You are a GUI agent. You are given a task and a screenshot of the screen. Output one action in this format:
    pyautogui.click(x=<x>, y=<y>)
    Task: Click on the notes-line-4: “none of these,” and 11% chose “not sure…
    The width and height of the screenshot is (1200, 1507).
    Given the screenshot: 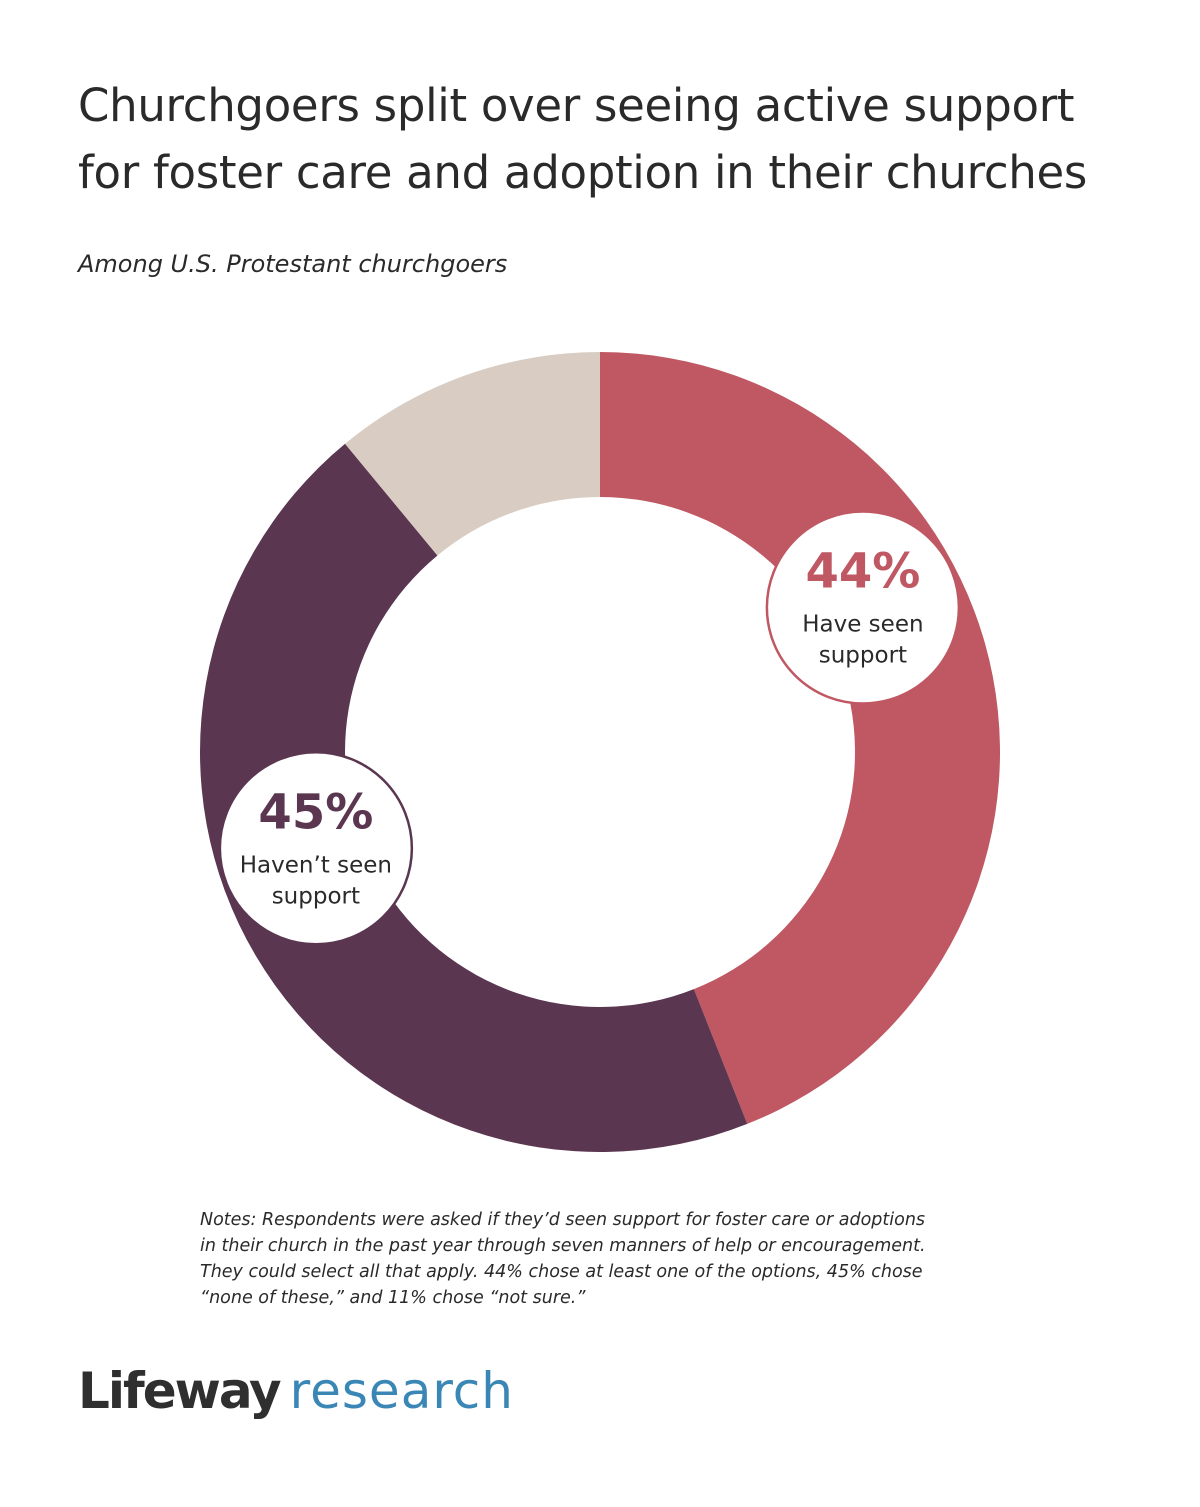 What is the action you would take?
    pyautogui.click(x=393, y=1298)
    